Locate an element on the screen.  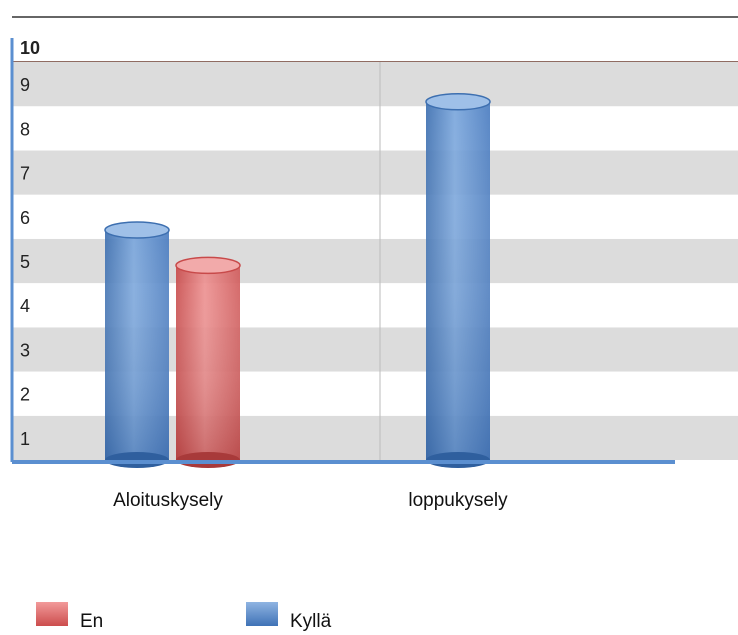
y-tick-label: 4 is located at coordinates (25, 306).